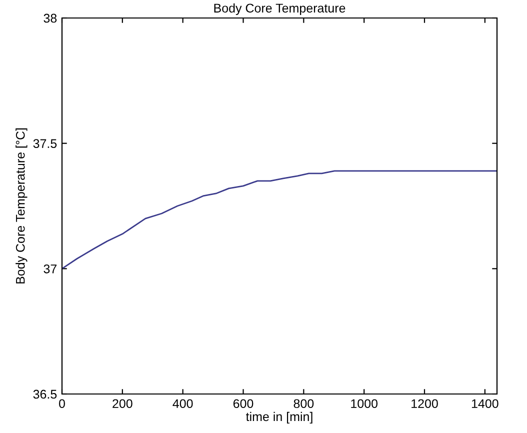  What do you see at coordinates (62, 403) in the screenshot?
I see `x-tick-label: 0` at bounding box center [62, 403].